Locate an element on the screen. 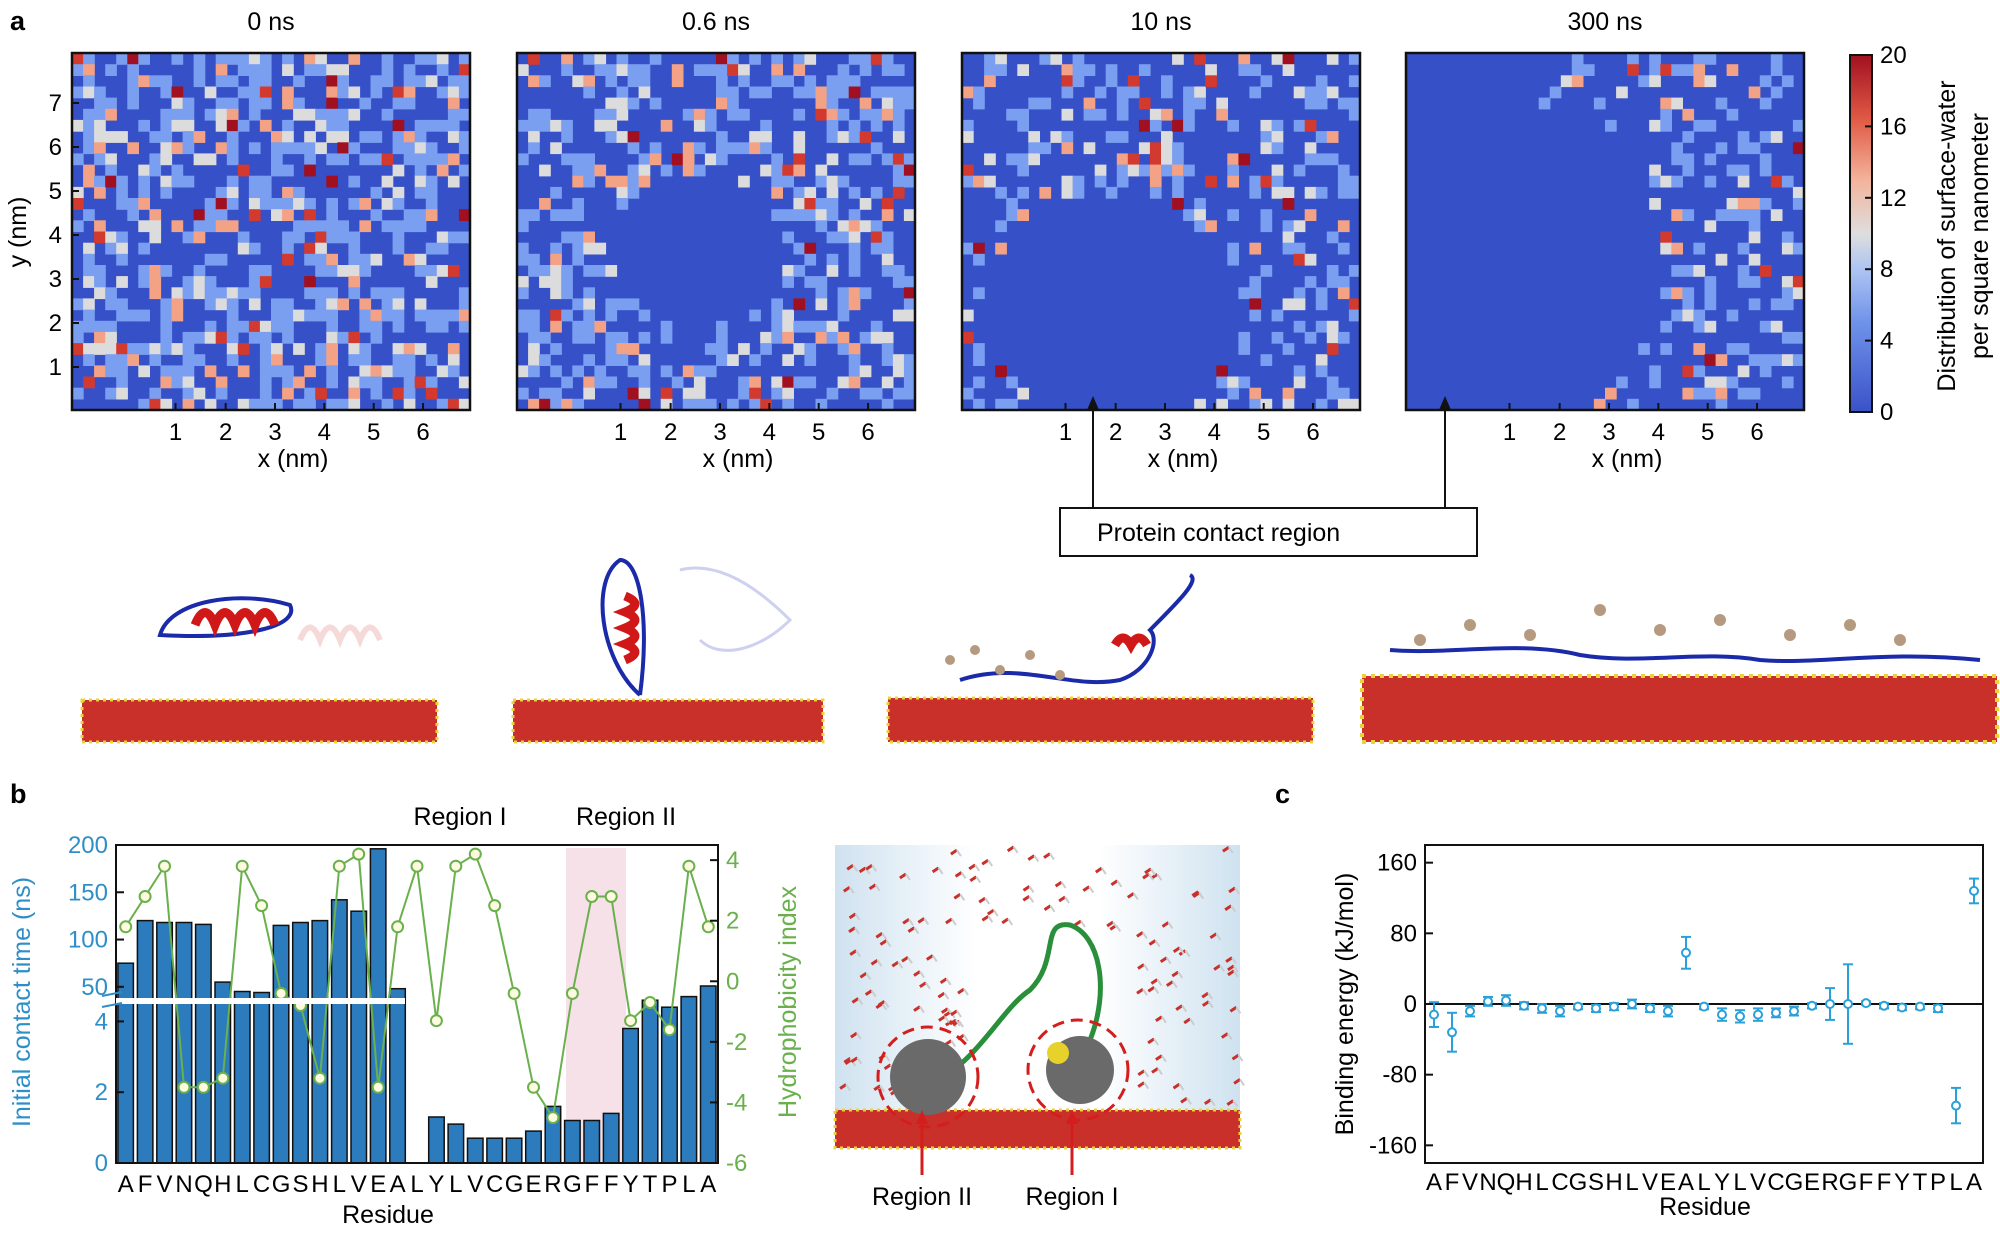 Image resolution: width=2000 pixels, height=1233 pixels. annotation-box is located at coordinates (1268, 532).